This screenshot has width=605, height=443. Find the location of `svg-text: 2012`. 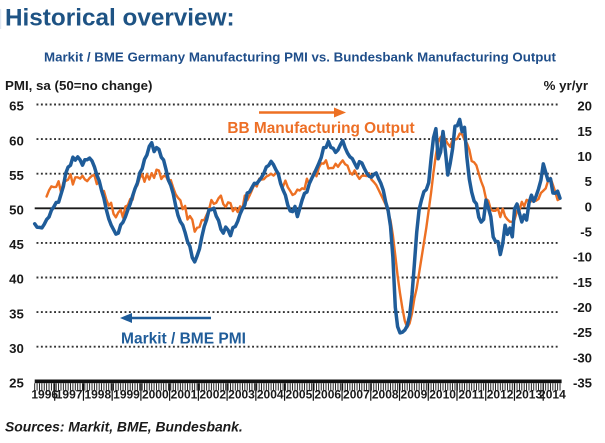

svg-text: 2012 is located at coordinates (500, 395).